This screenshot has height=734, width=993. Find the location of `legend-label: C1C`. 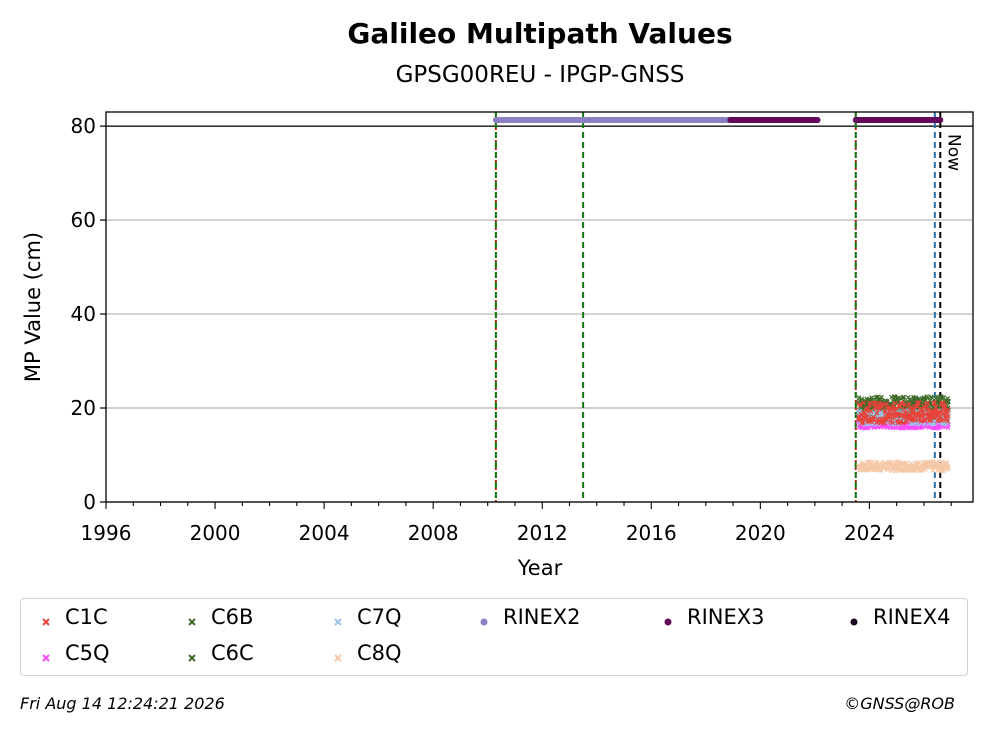

legend-label: C1C is located at coordinates (86, 617).